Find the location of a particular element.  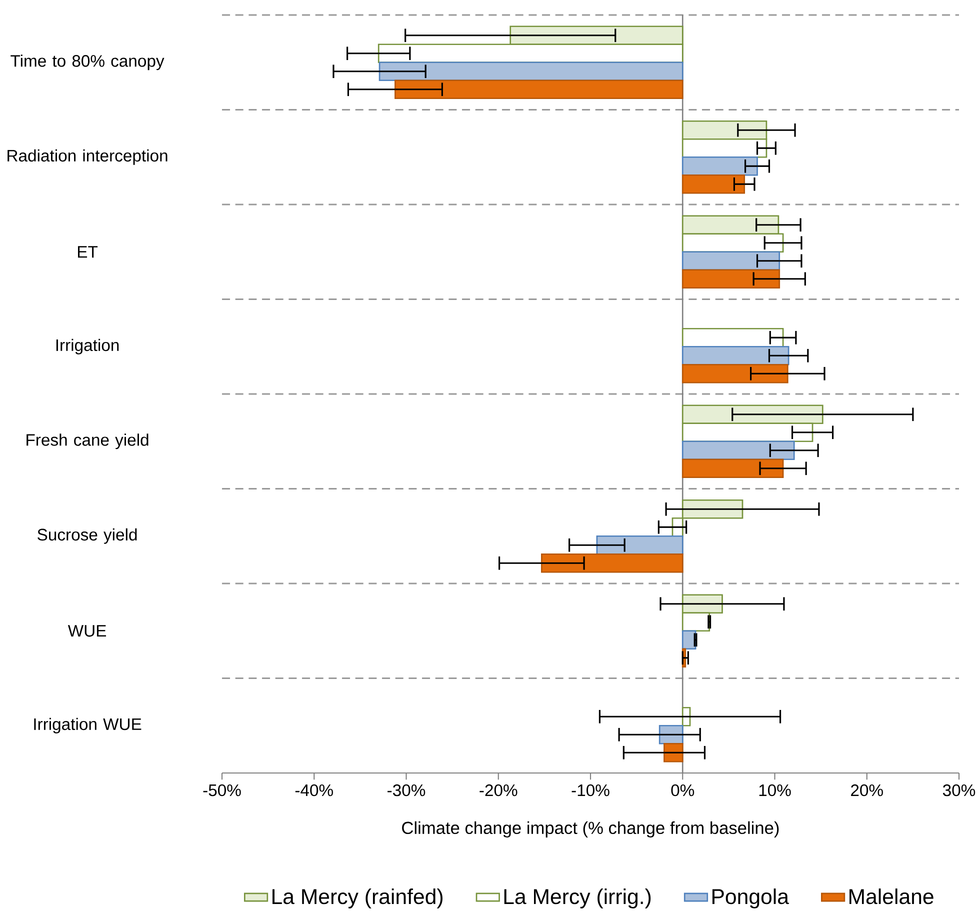

y-tick-label: Radiation interception is located at coordinates (88, 157).